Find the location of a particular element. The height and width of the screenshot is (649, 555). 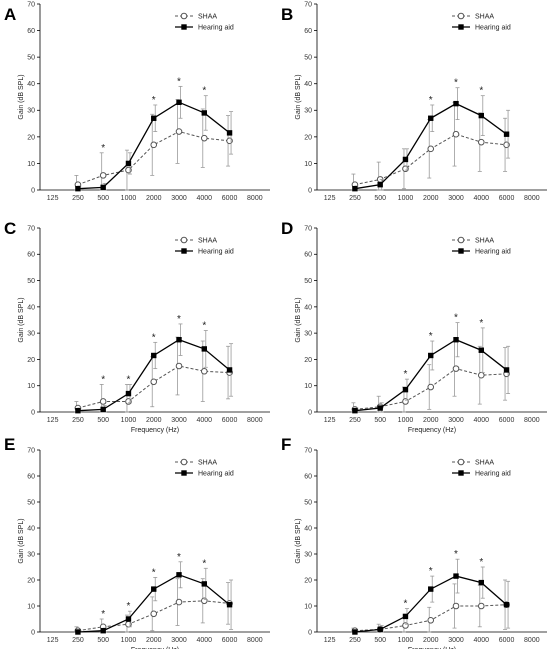

y-tick-label: 0 is located at coordinates (33, 412).